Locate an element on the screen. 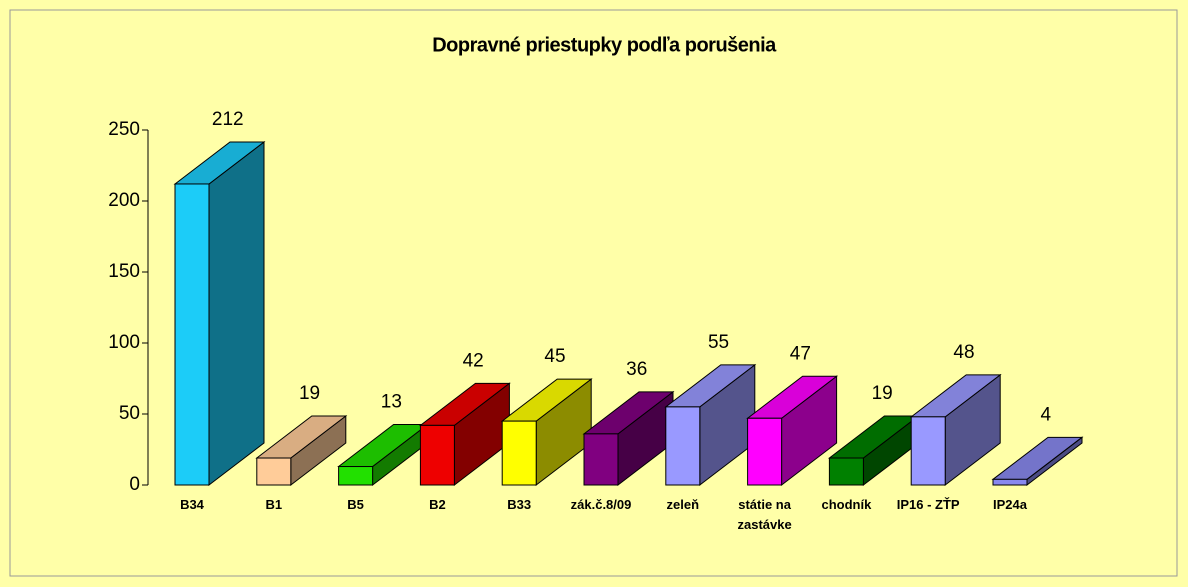 The width and height of the screenshot is (1188, 587). value-label: 47 is located at coordinates (800, 353).